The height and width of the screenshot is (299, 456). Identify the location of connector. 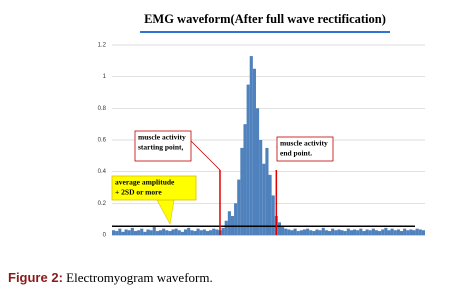
(205, 155).